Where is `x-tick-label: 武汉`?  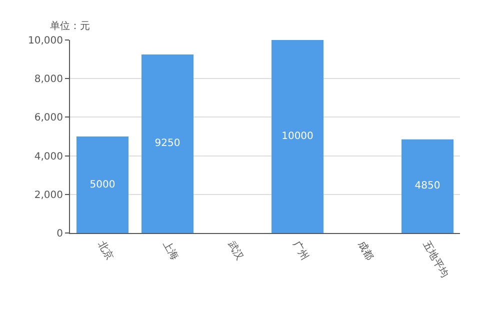 x-tick-label: 武汉 is located at coordinates (236, 250).